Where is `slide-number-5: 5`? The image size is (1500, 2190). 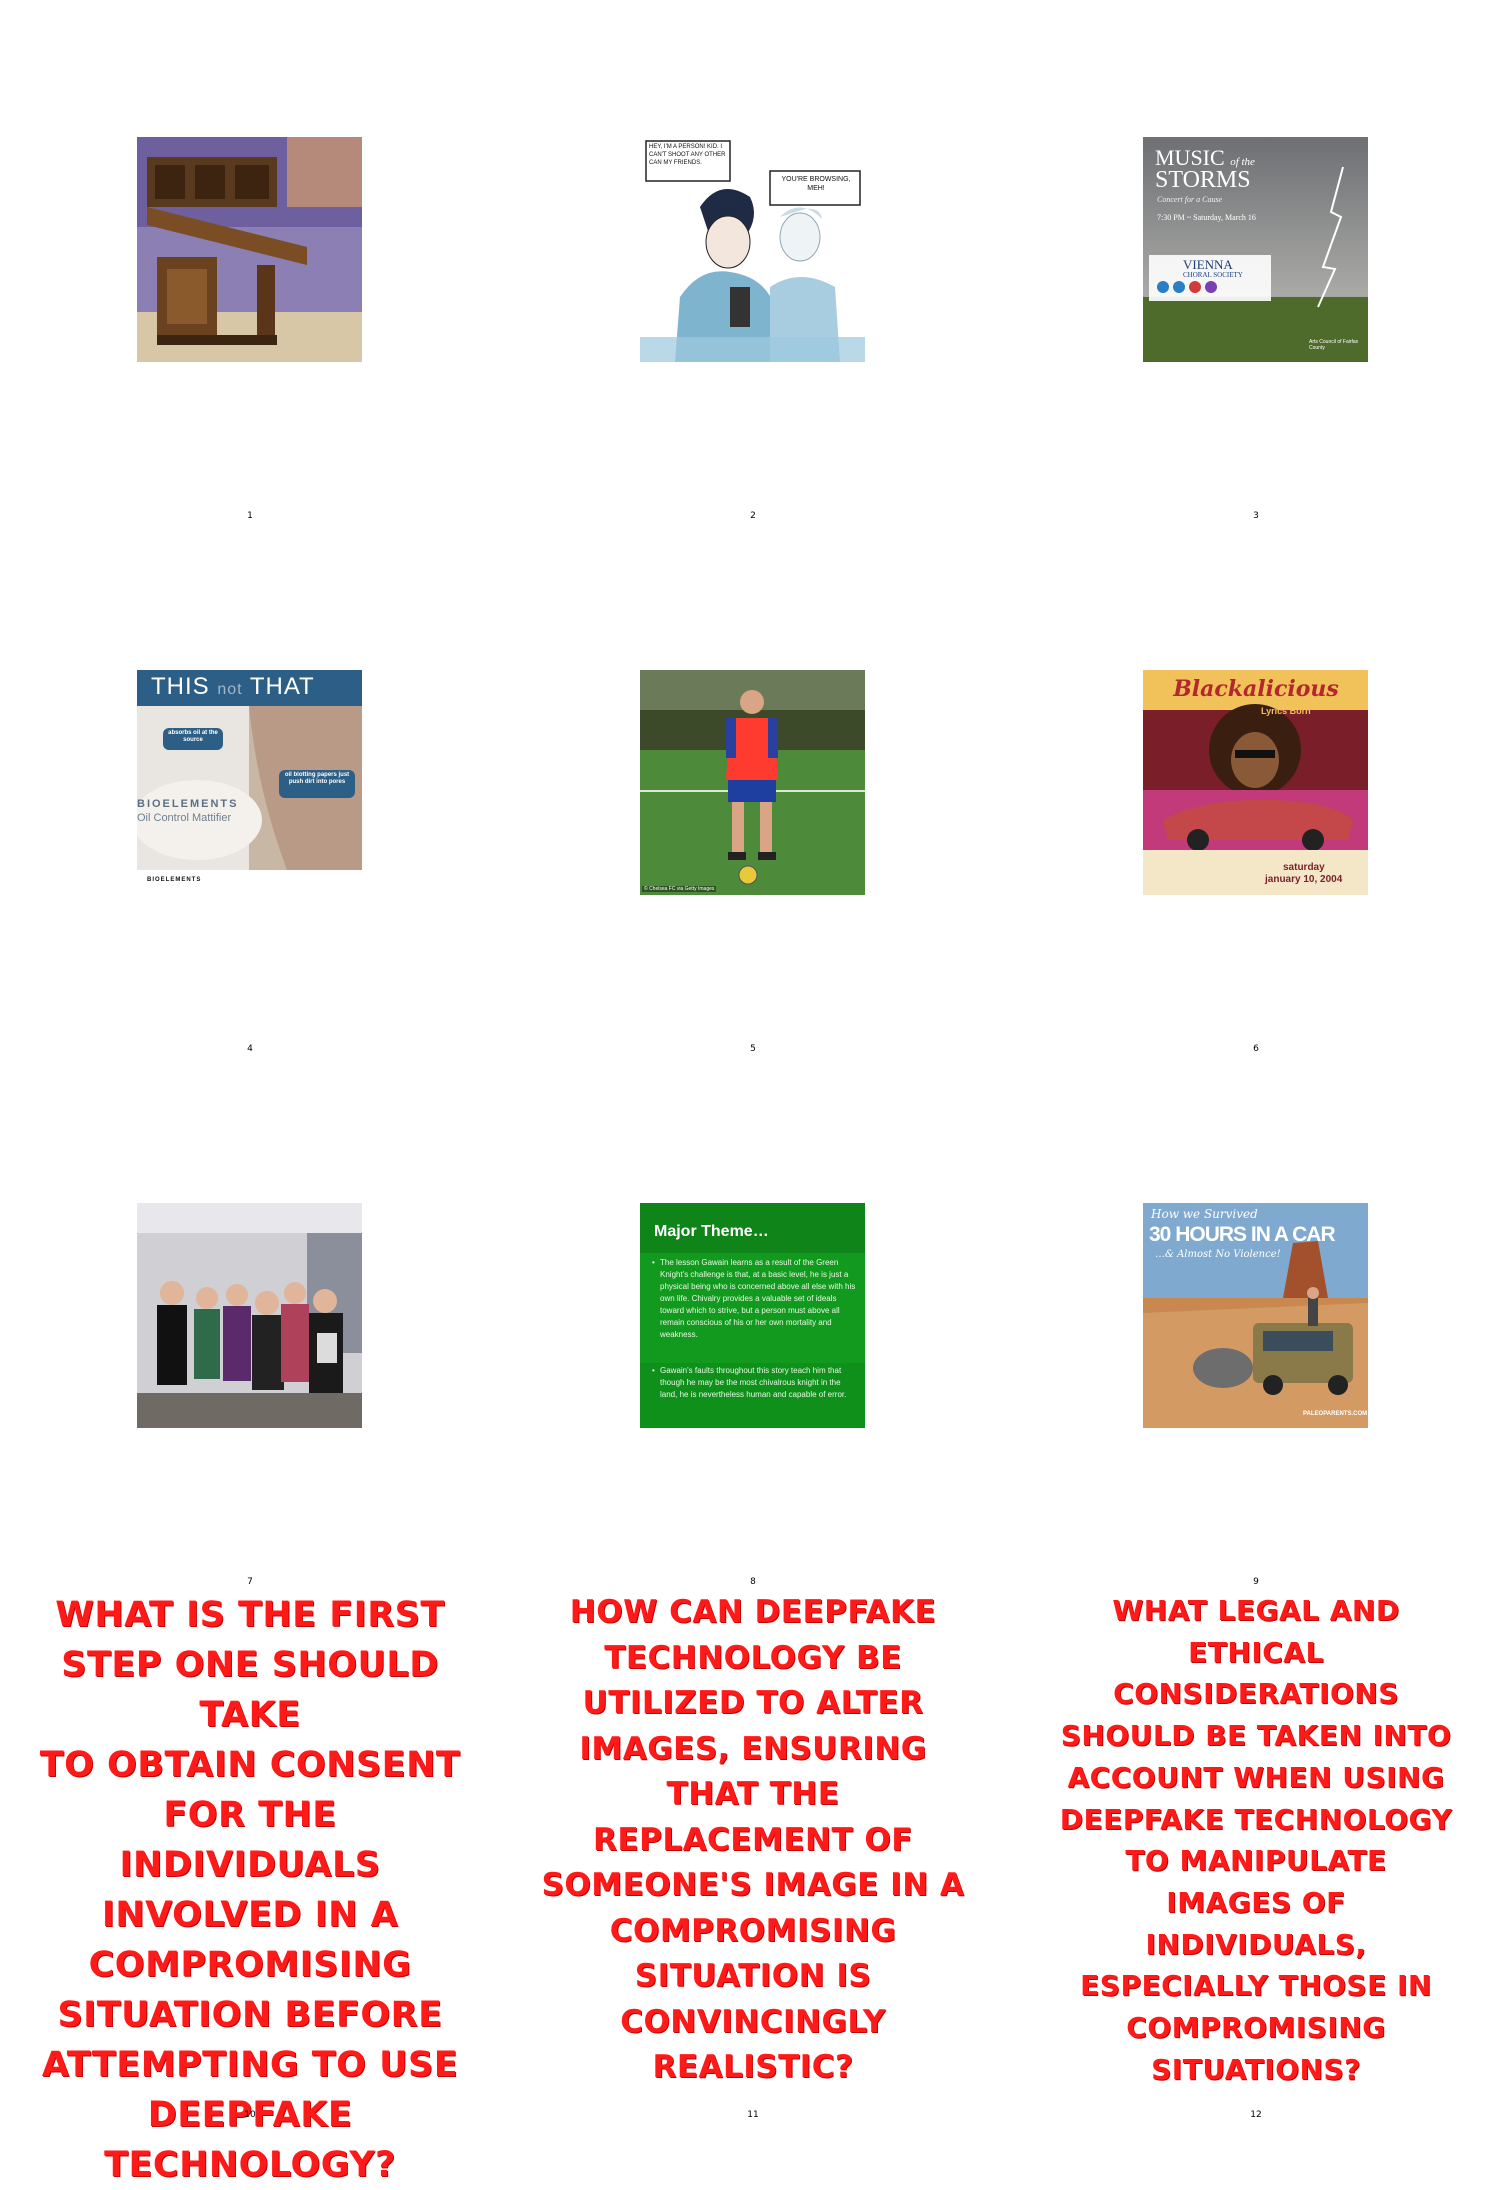 slide-number-5: 5 is located at coordinates (753, 1049).